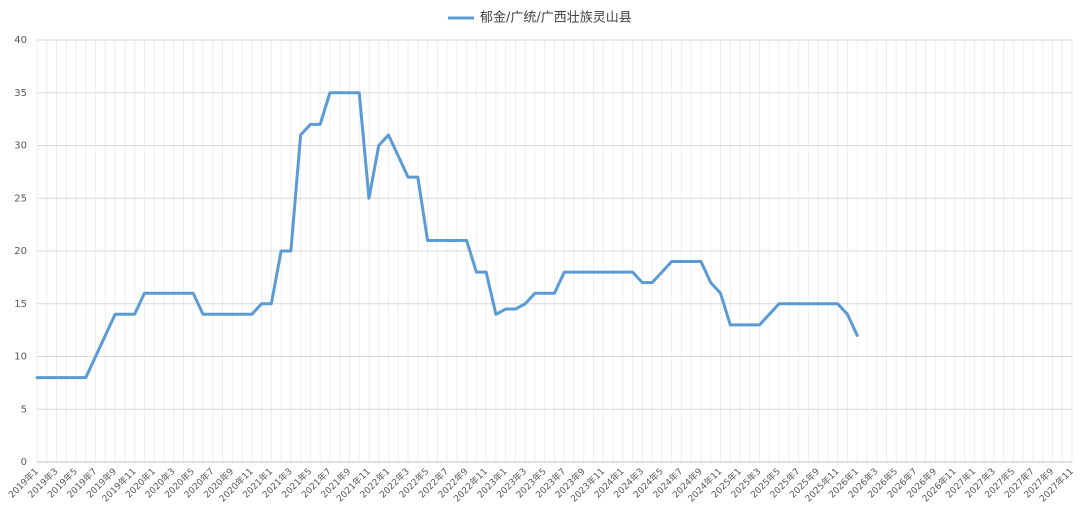 This screenshot has height=513, width=1080. I want to click on y-tick-label: 20, so click(20, 251).